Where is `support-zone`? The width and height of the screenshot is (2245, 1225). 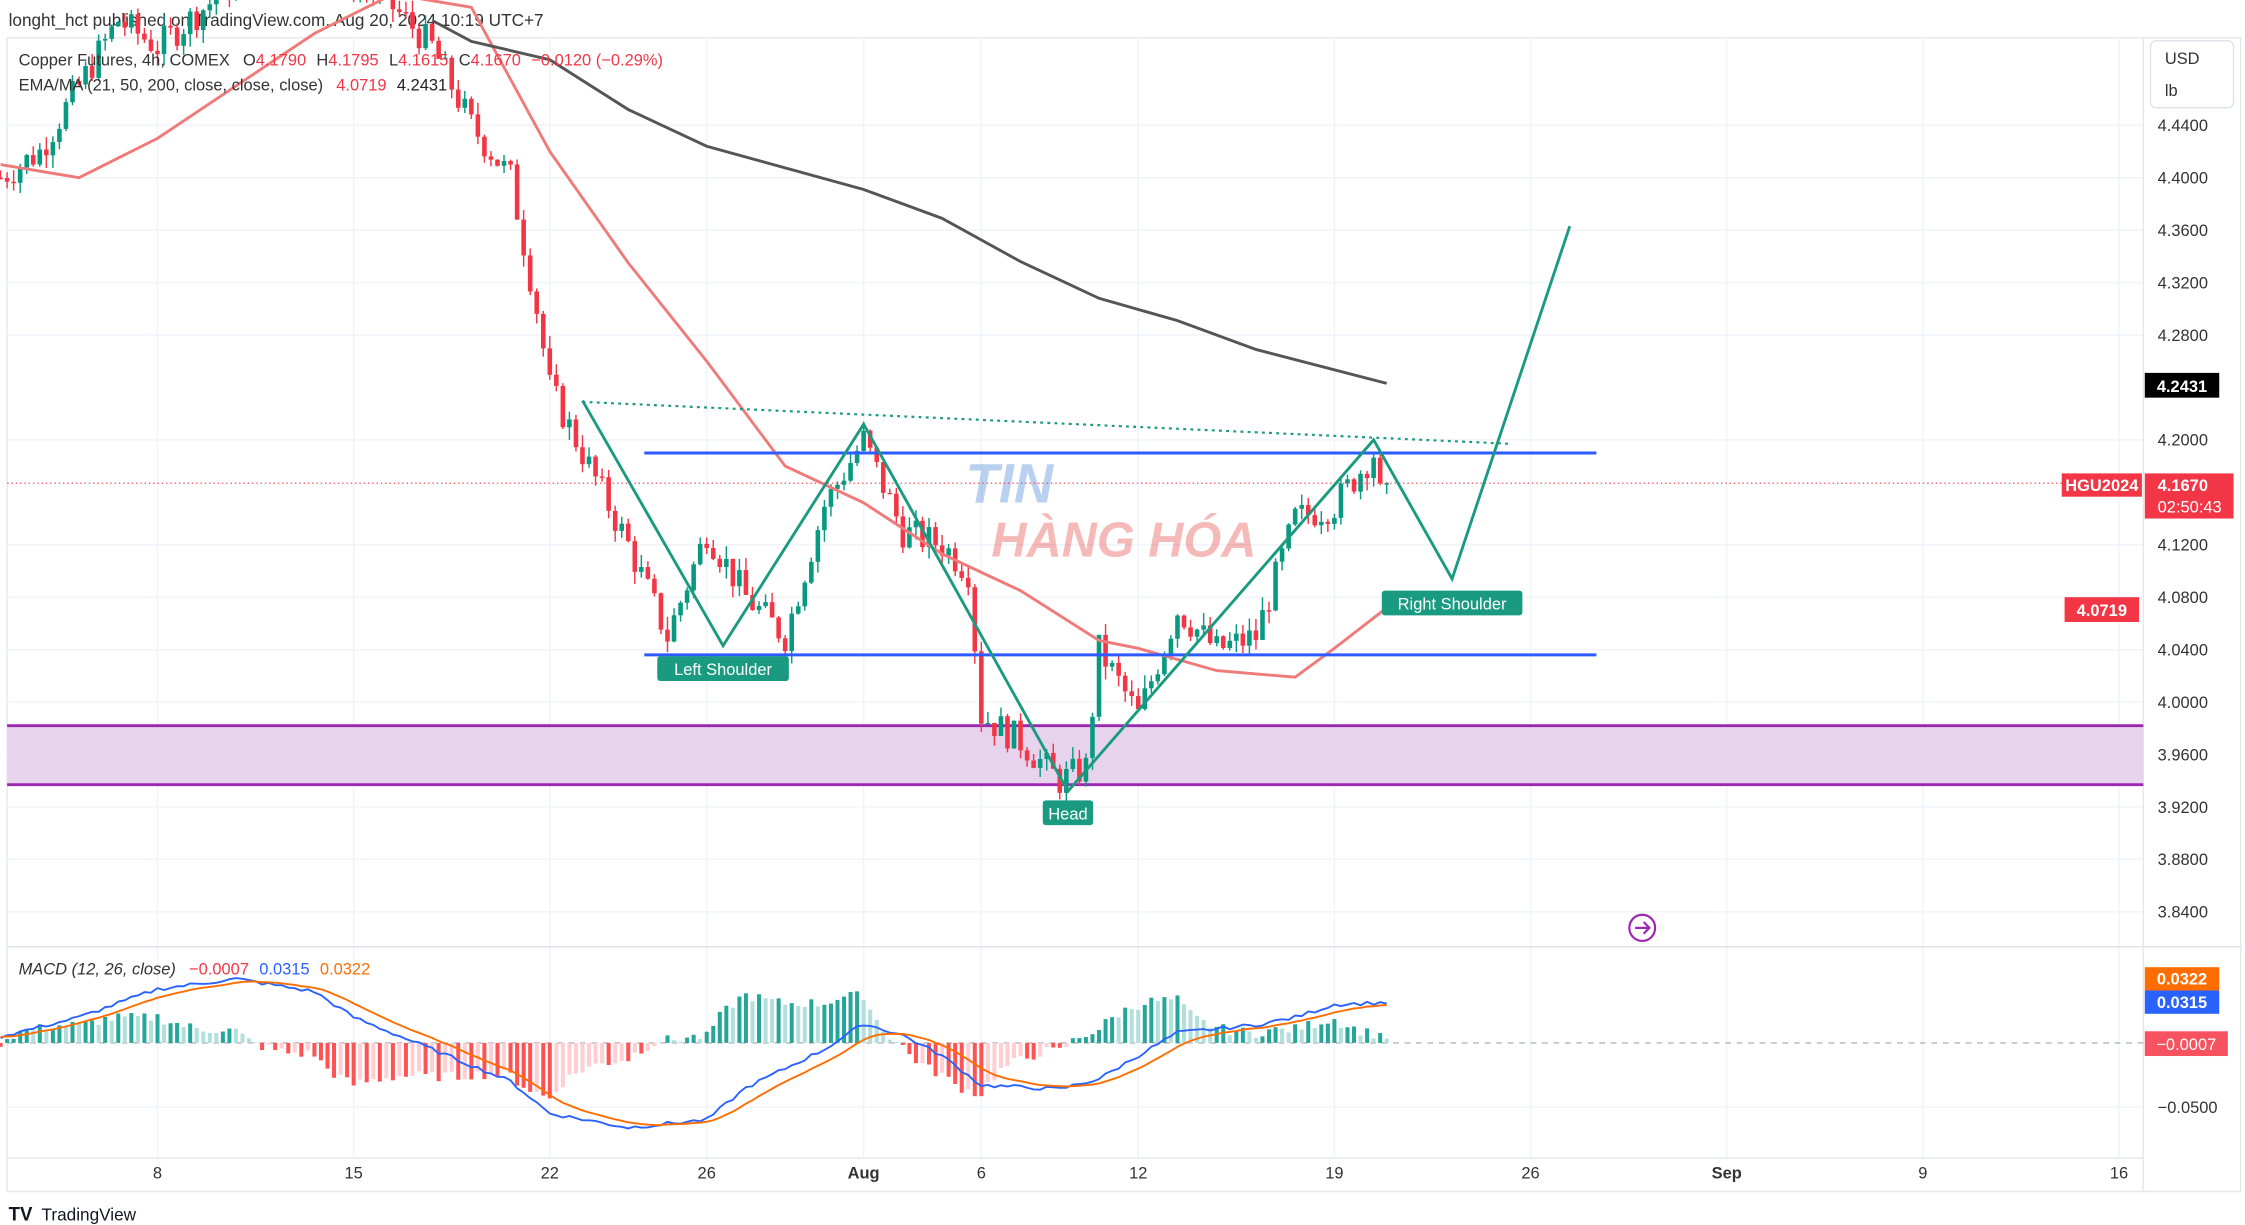 support-zone is located at coordinates (1075, 755).